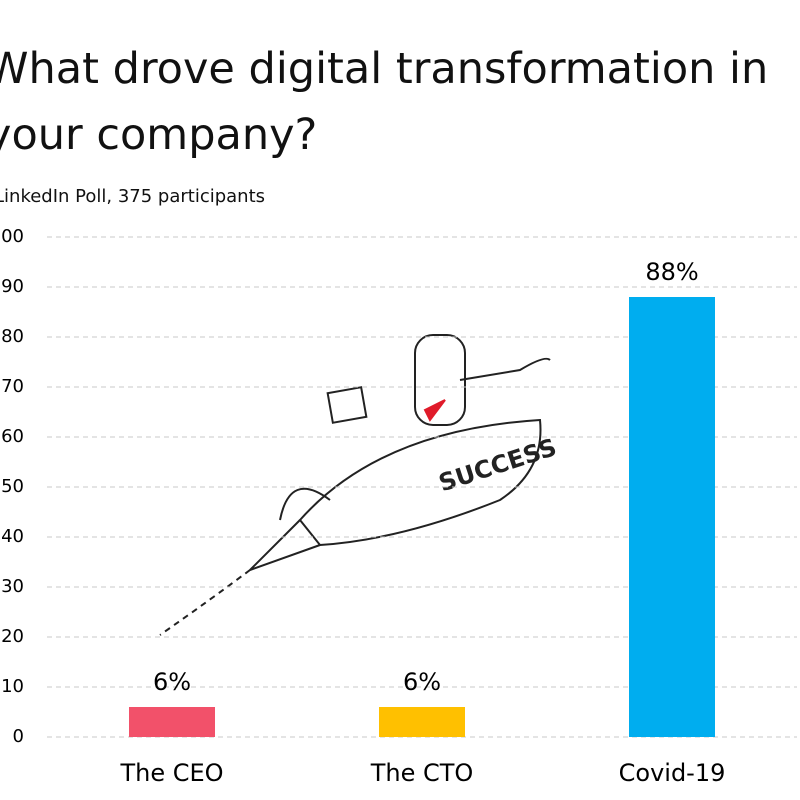  Describe the element at coordinates (671, 272) in the screenshot. I see `value-label: 88%` at that location.